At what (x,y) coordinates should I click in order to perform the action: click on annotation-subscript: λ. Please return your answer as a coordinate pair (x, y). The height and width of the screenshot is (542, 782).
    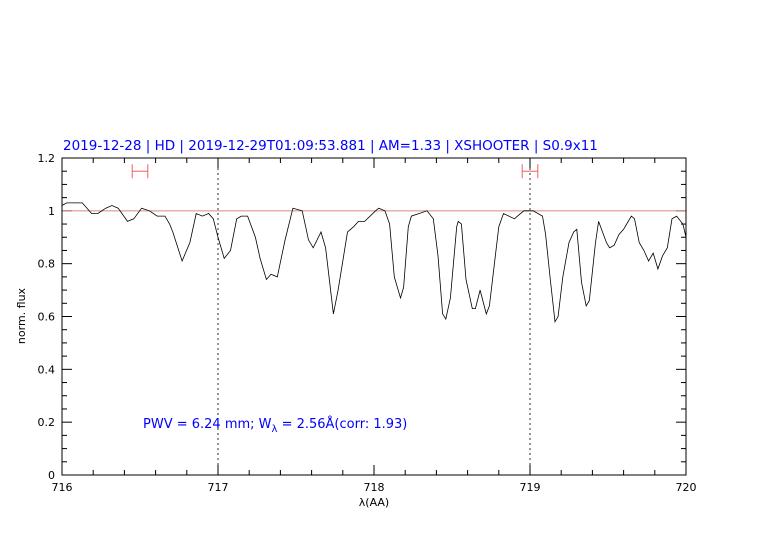
    Looking at the image, I should click on (275, 429).